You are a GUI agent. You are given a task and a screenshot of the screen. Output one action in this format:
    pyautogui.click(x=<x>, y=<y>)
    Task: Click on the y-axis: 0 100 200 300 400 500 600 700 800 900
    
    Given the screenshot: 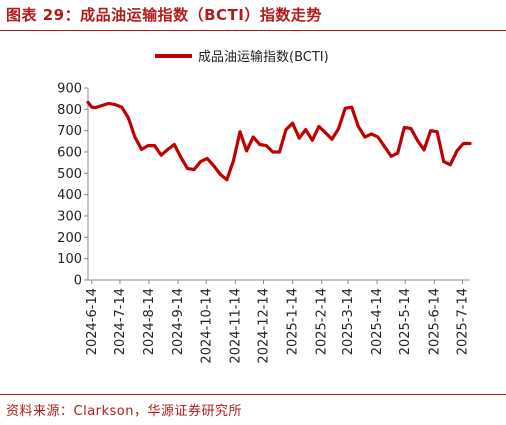 What is the action you would take?
    pyautogui.click(x=73, y=185)
    